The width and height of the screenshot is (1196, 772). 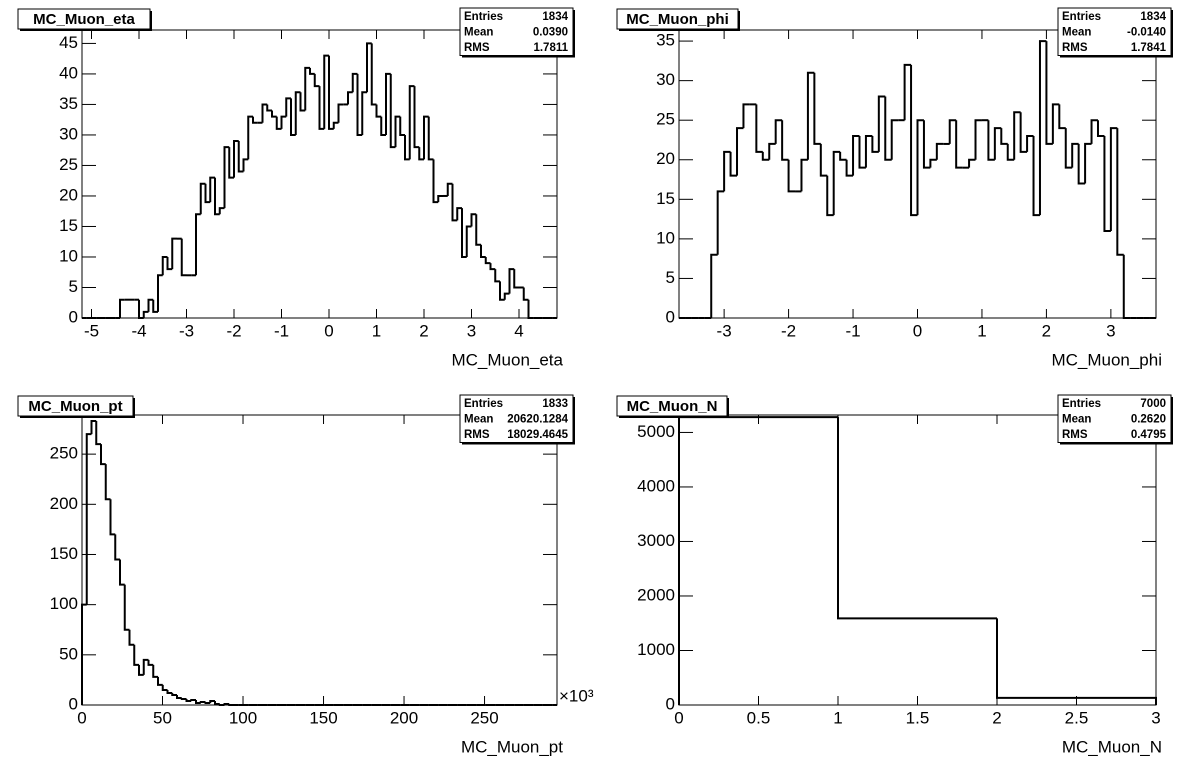 What do you see at coordinates (68, 255) in the screenshot?
I see `y-tick-label: 10` at bounding box center [68, 255].